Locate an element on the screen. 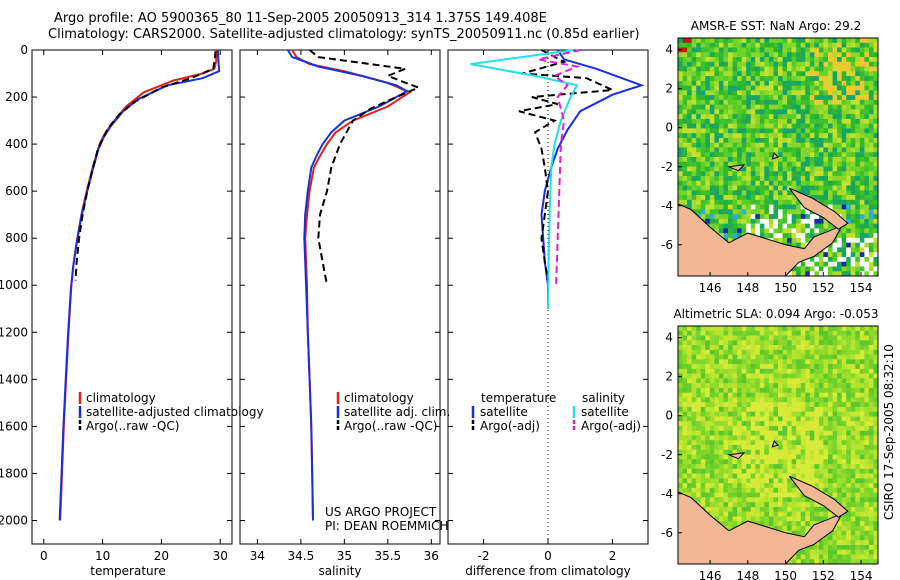 The image size is (900, 580). land-mass is located at coordinates (760, 528).